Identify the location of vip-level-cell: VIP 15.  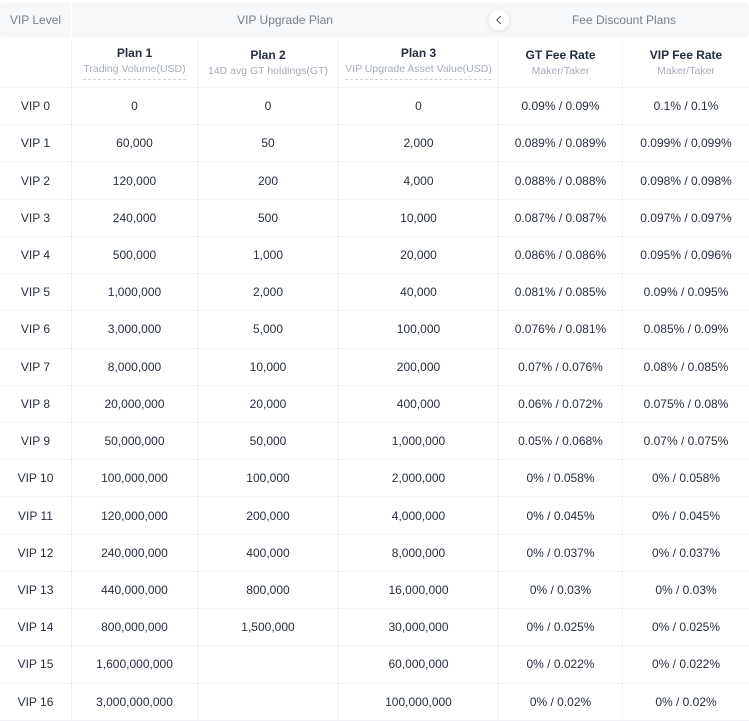
(36, 664).